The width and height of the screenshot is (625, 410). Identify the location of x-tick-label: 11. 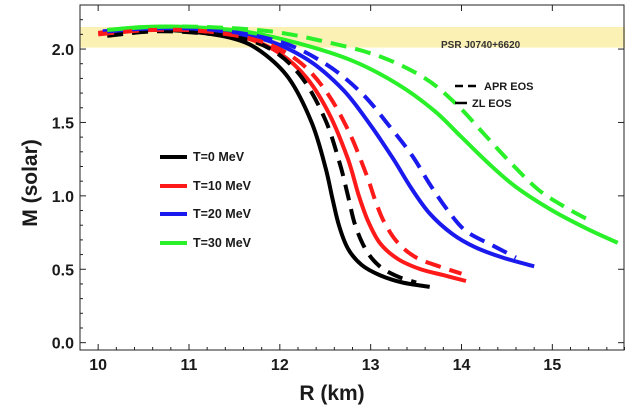
(189, 365).